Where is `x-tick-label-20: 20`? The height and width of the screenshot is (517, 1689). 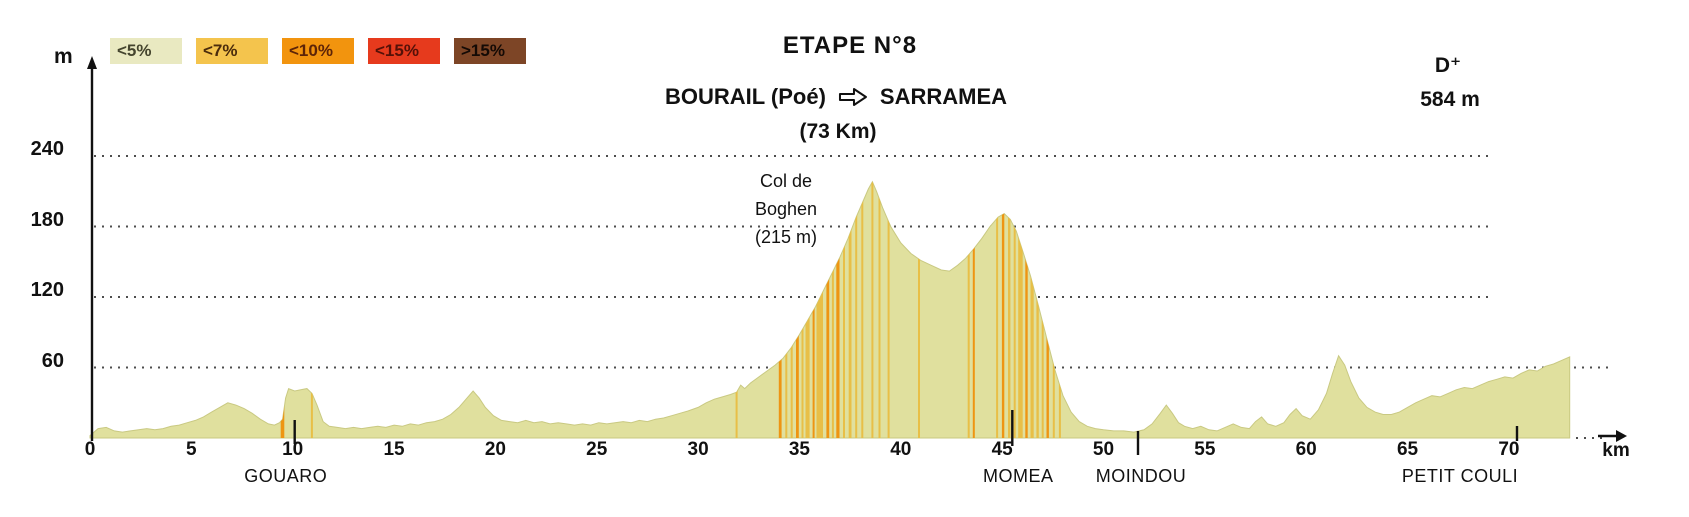
x-tick-label-20: 20 is located at coordinates (495, 449).